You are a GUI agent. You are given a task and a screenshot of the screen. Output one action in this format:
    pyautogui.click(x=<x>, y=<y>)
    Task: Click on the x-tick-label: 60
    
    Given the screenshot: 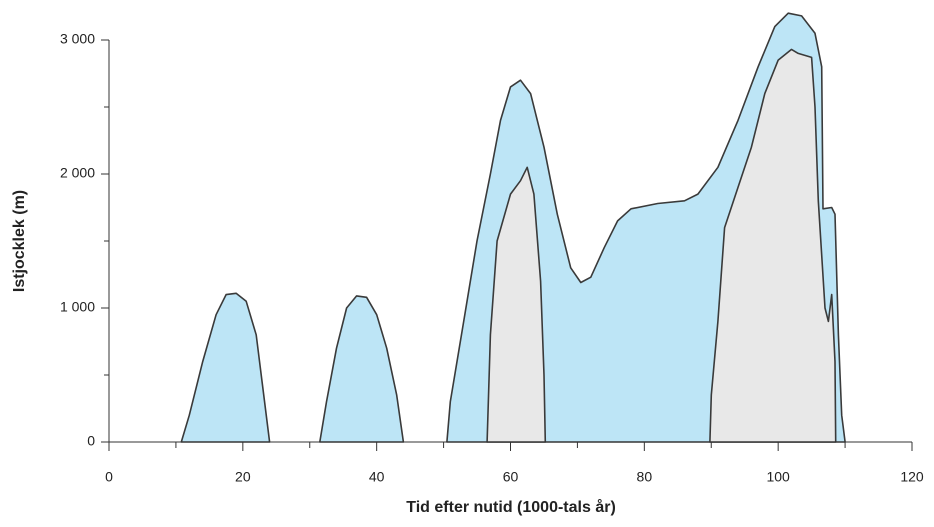 What is the action you would take?
    pyautogui.click(x=511, y=477)
    